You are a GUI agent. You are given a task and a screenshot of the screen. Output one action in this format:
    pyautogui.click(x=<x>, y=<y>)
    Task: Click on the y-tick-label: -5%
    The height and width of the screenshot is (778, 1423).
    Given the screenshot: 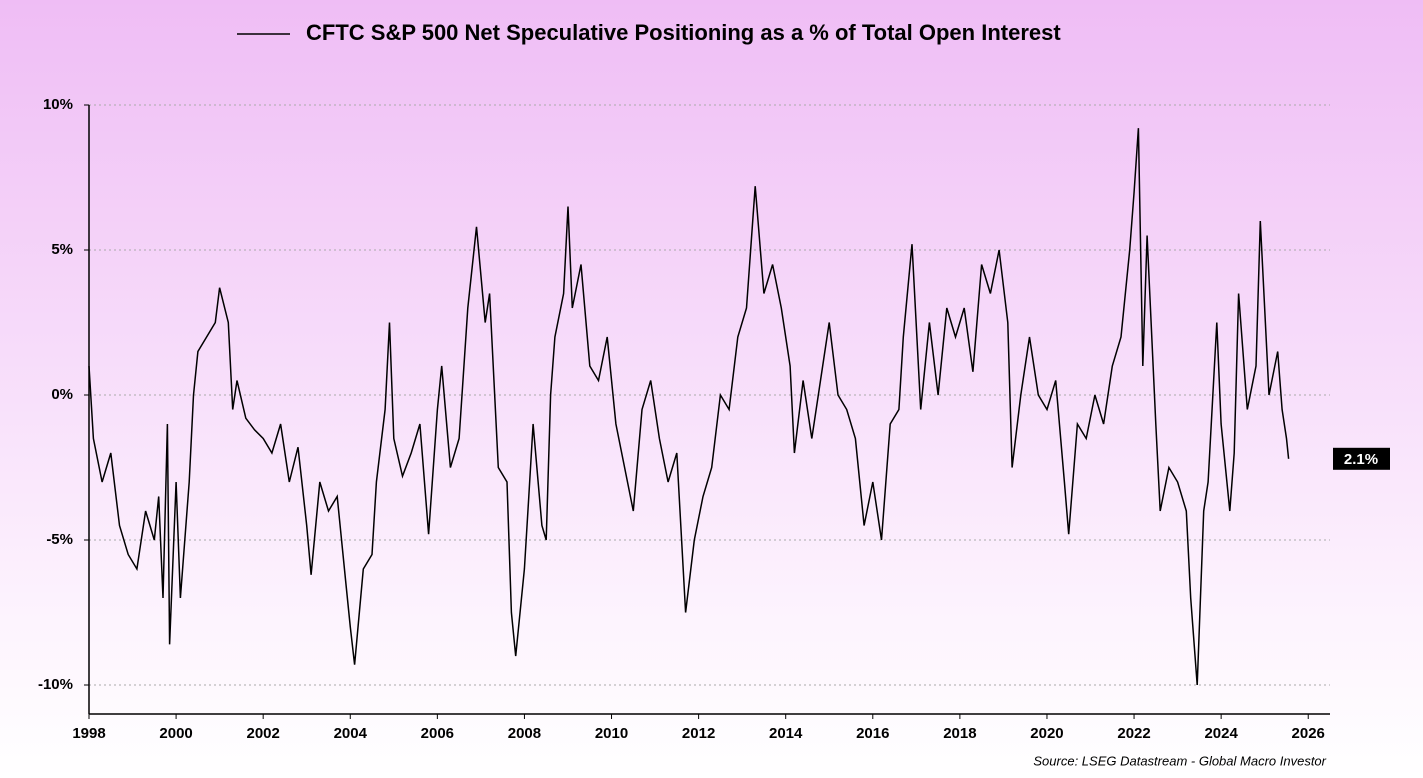 What is the action you would take?
    pyautogui.click(x=59, y=539)
    